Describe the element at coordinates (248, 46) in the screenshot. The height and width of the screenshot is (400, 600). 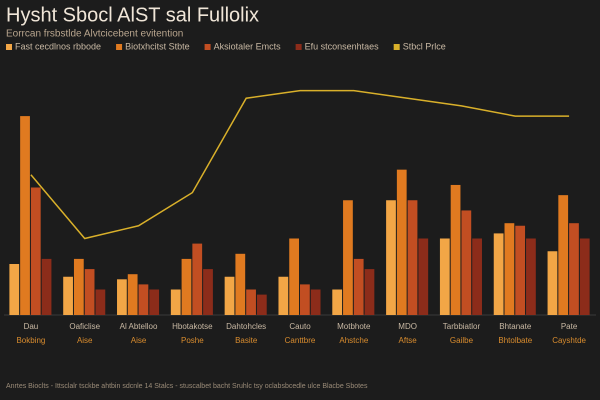
I see `legend-label: Aksiotaler Emcts` at that location.